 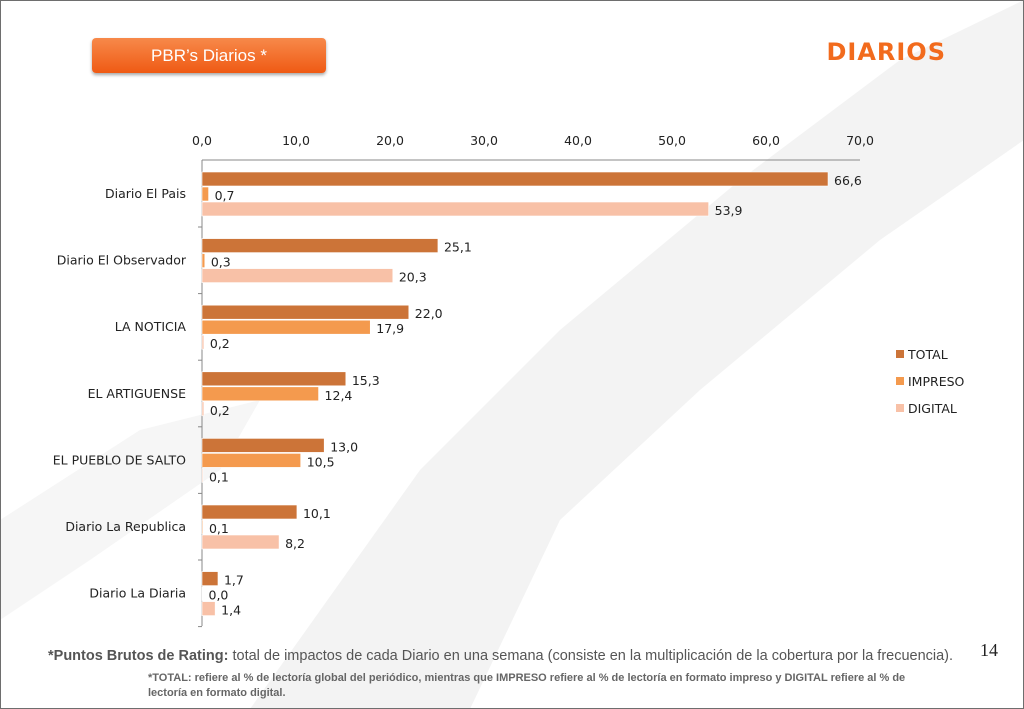 What do you see at coordinates (900, 381) in the screenshot?
I see `legend-swatch-impreso` at bounding box center [900, 381].